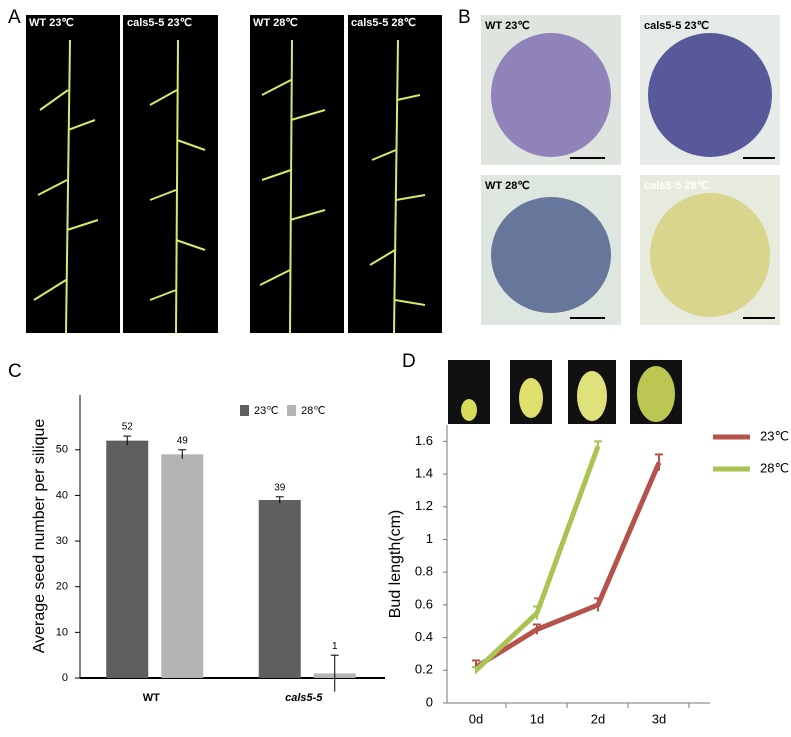  Describe the element at coordinates (464, 17) in the screenshot. I see `panel-label: B` at that location.